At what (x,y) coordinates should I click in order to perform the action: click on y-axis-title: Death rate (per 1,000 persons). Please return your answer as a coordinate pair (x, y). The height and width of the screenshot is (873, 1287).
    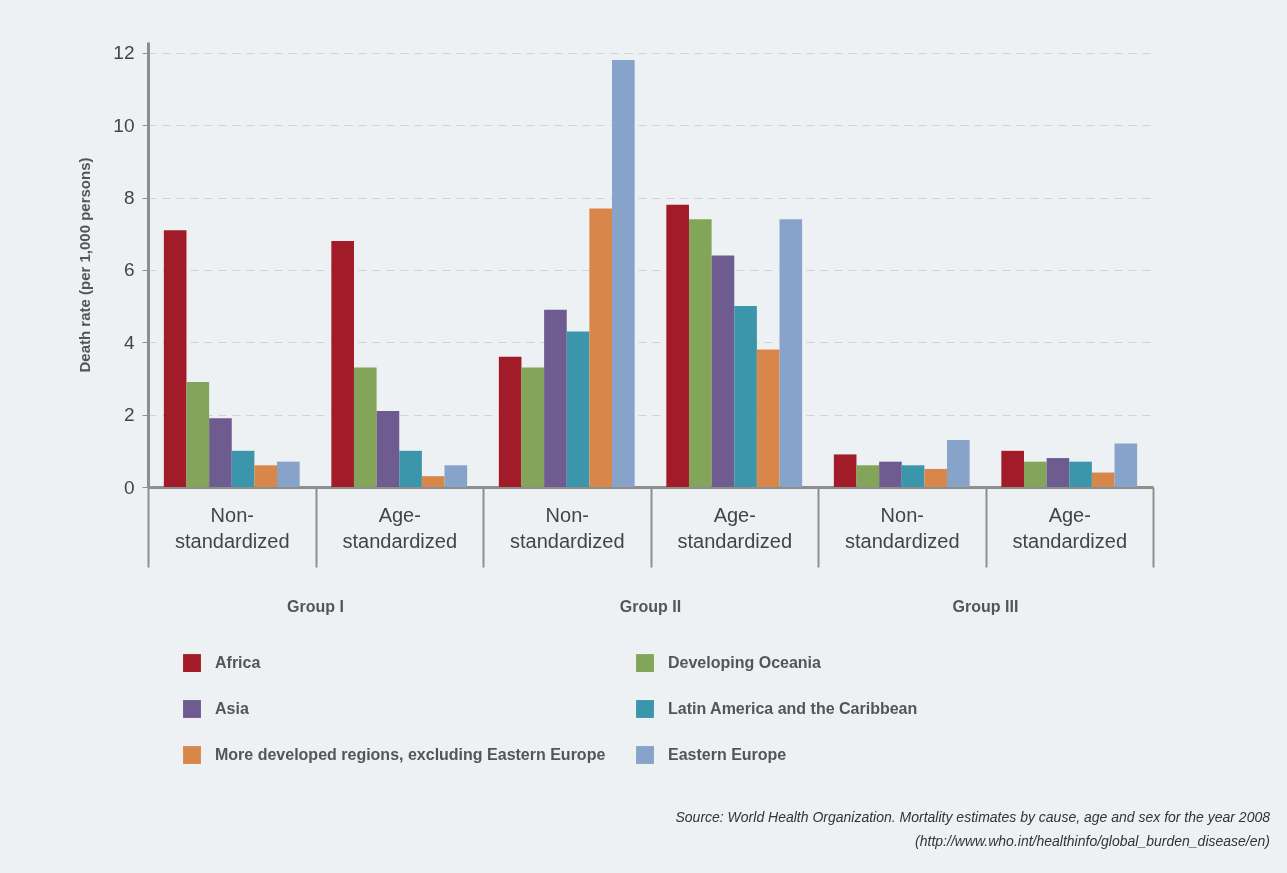
    Looking at the image, I should click on (85, 265).